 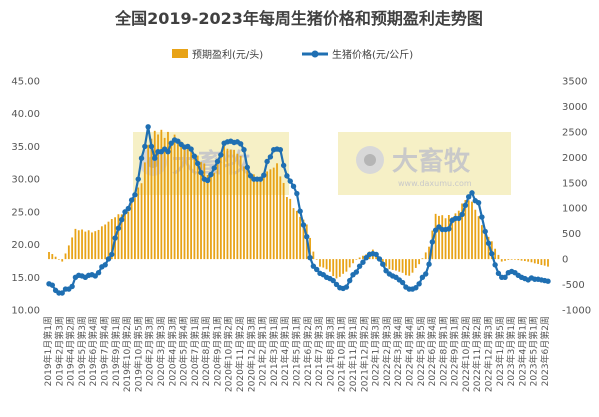 What do you see at coordinates (500, 351) in the screenshot?
I see `x-tick-label: 2023年1月第5周` at bounding box center [500, 351].